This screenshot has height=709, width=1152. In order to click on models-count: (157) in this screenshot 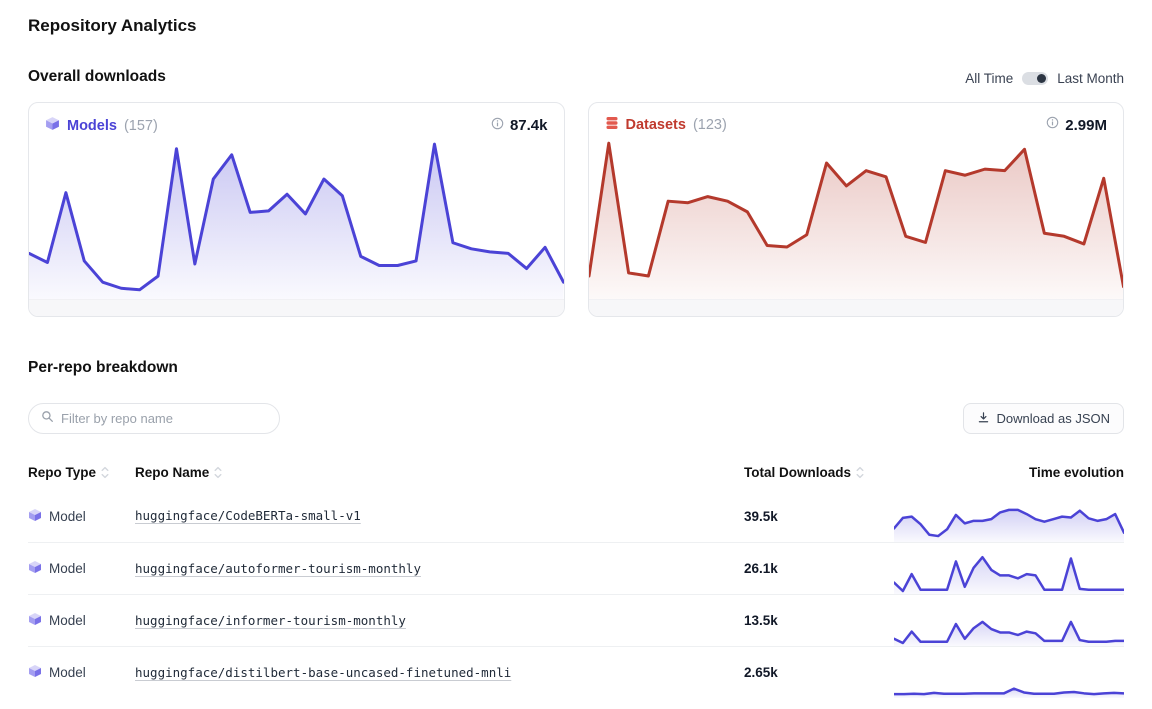, I will do `click(140, 125)`.